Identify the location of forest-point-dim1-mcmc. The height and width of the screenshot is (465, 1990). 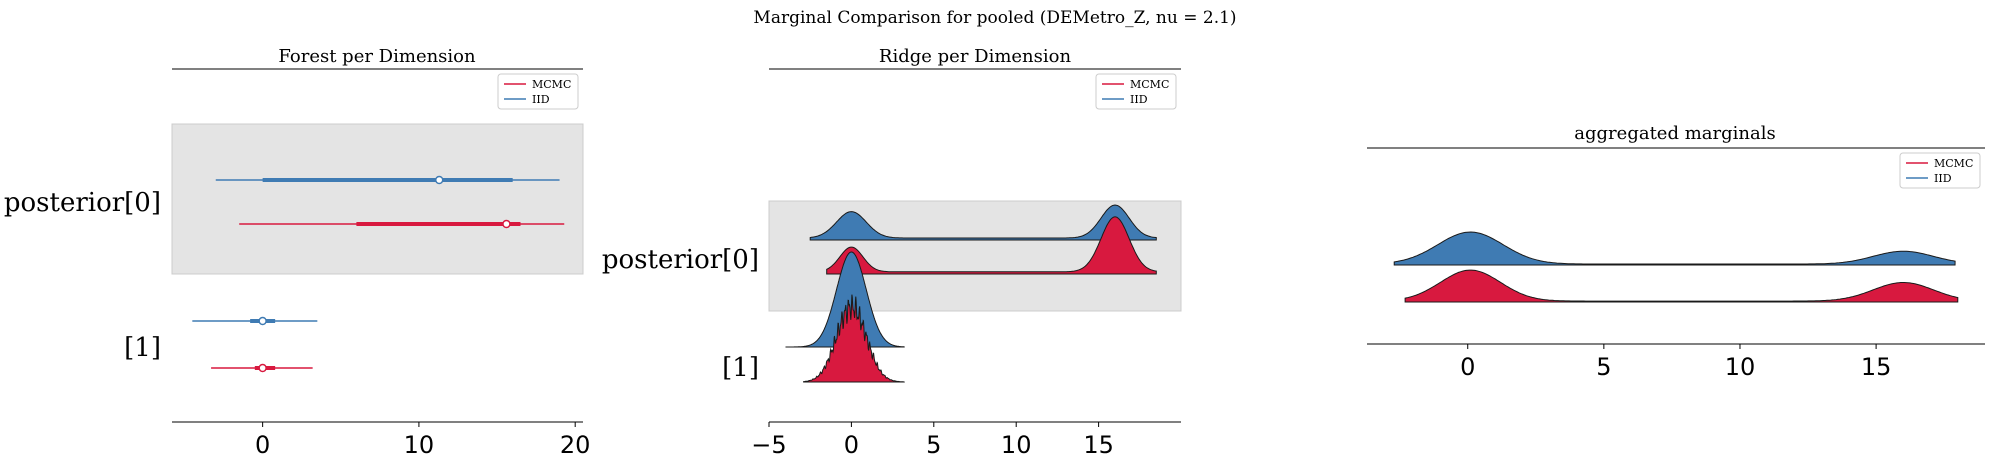
(262, 368).